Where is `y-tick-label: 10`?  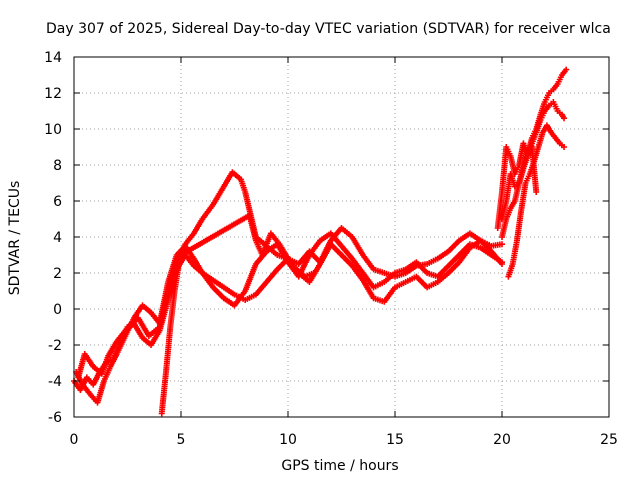
y-tick-label: 10 is located at coordinates (53, 130).